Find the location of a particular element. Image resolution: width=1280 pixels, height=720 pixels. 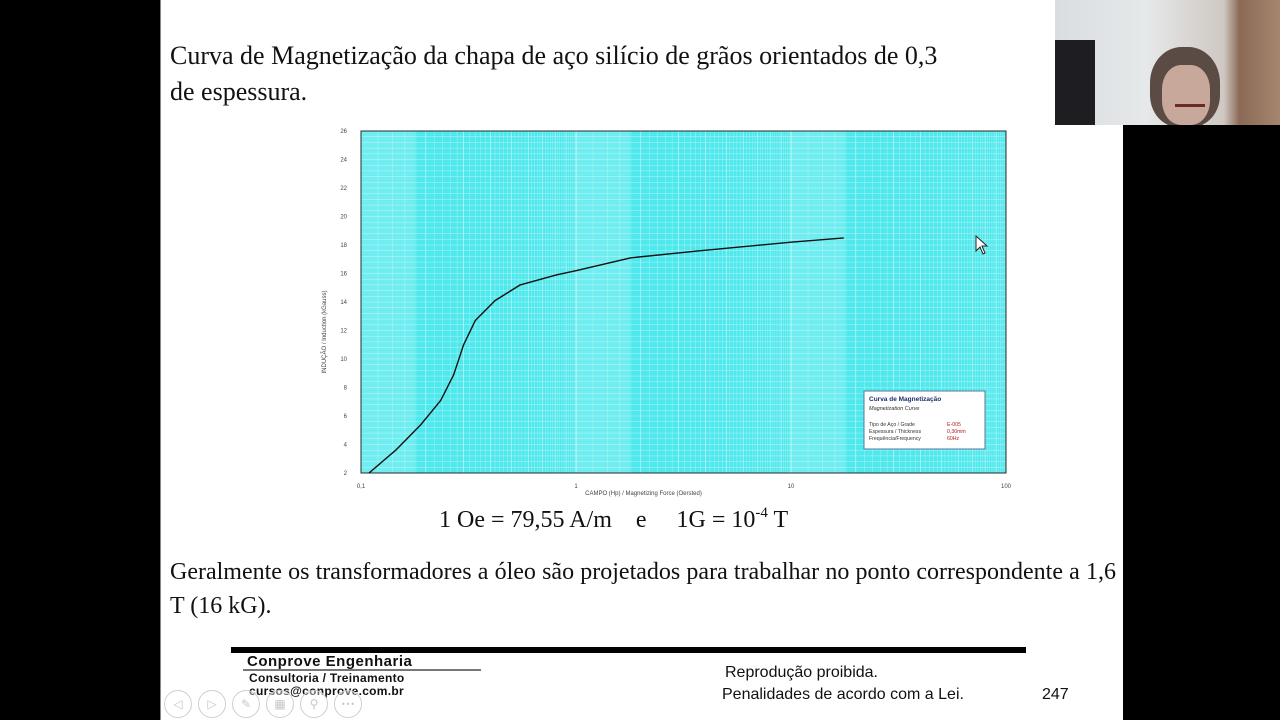

more-options-button: ••• is located at coordinates (348, 704).